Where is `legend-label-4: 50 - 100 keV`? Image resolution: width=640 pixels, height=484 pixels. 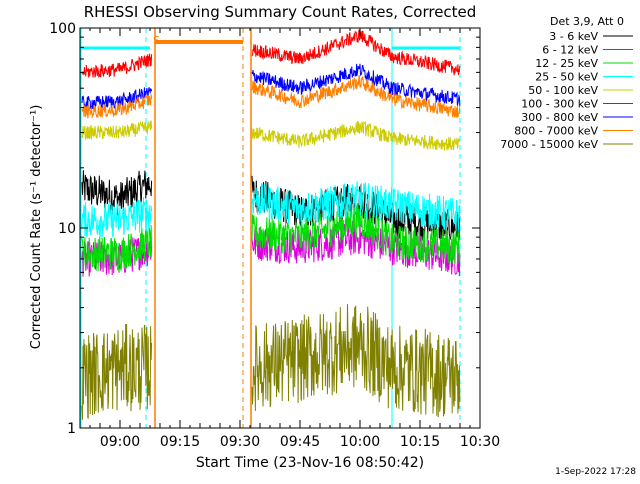 legend-label-4: 50 - 100 keV is located at coordinates (563, 90).